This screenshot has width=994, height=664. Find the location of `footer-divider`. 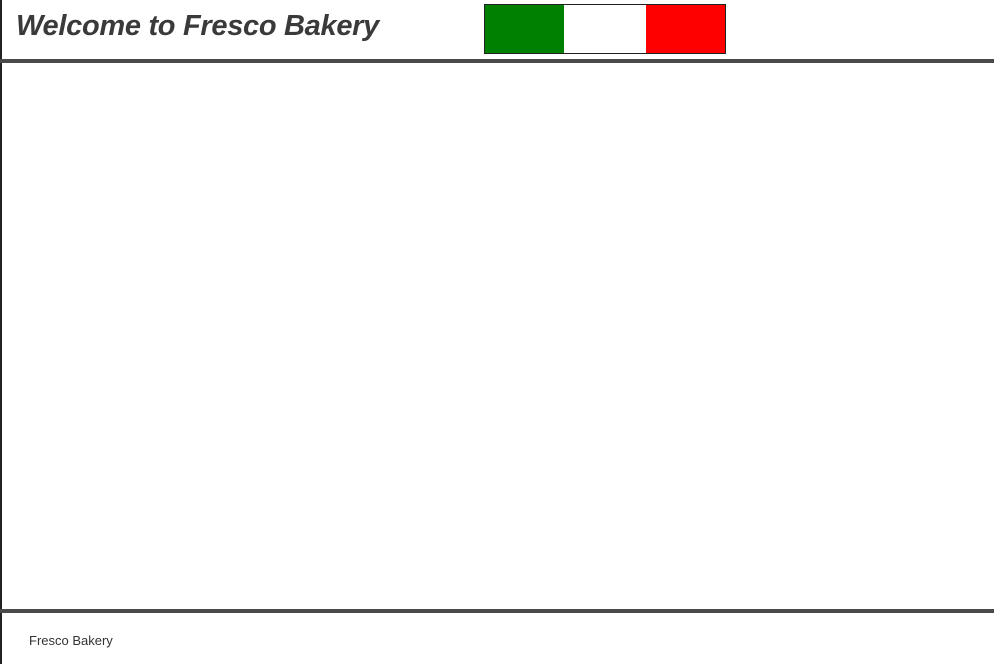

footer-divider is located at coordinates (497, 611).